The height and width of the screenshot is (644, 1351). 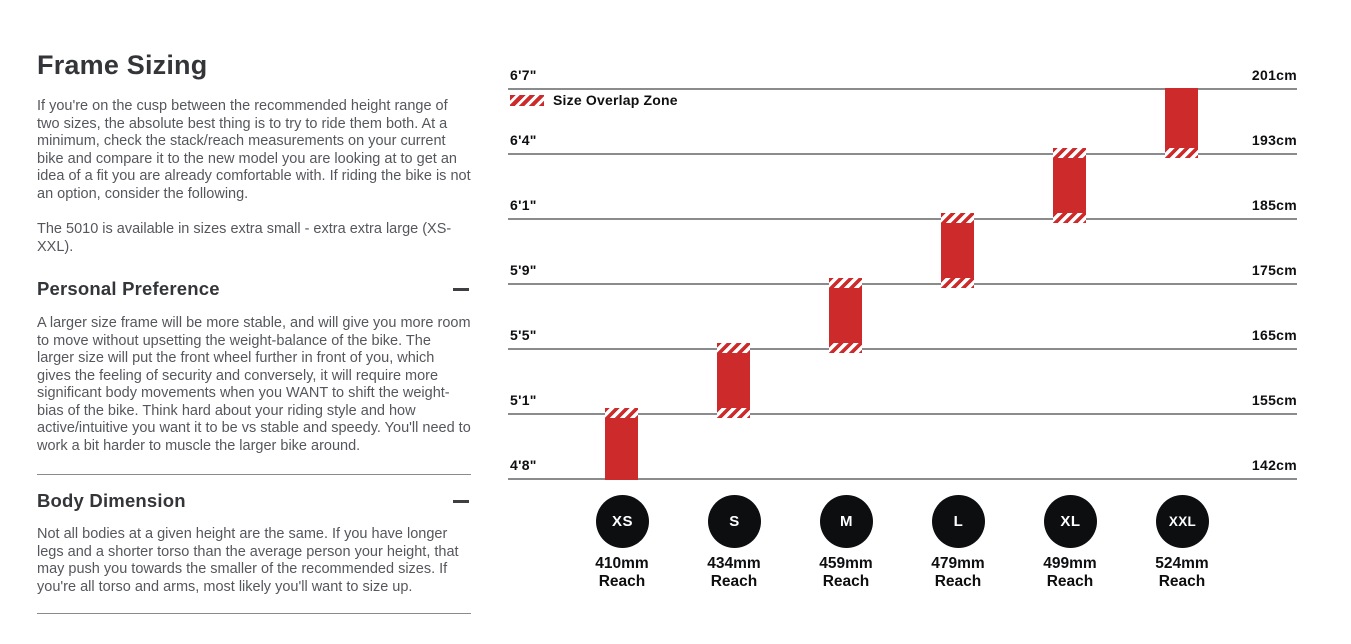 What do you see at coordinates (1182, 563) in the screenshot?
I see `reach-value: 524mm` at bounding box center [1182, 563].